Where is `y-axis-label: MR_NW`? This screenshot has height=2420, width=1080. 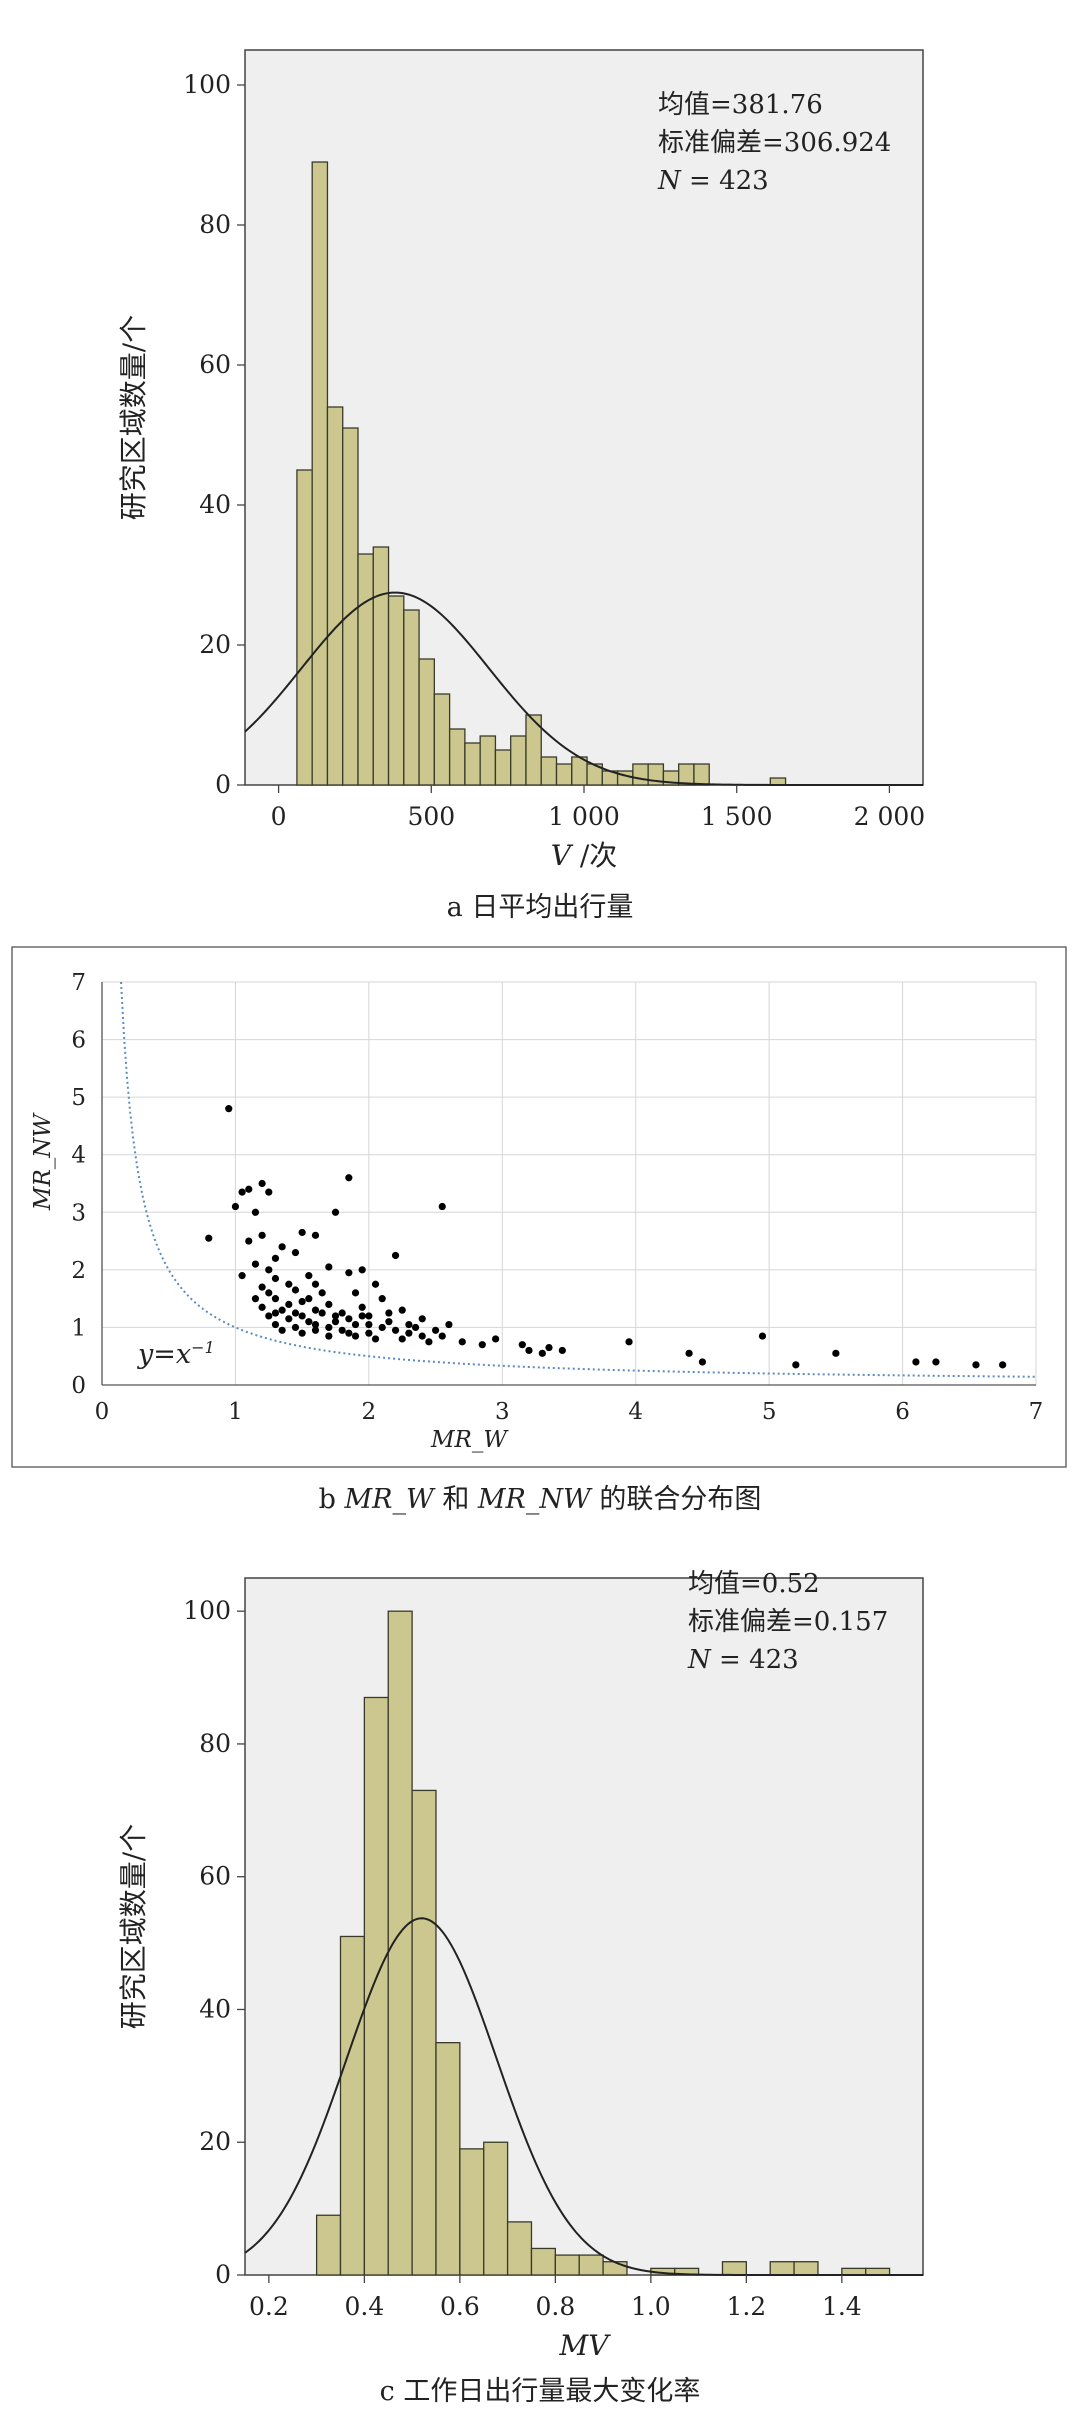
y-axis-label: MR_NW is located at coordinates (43, 1161).